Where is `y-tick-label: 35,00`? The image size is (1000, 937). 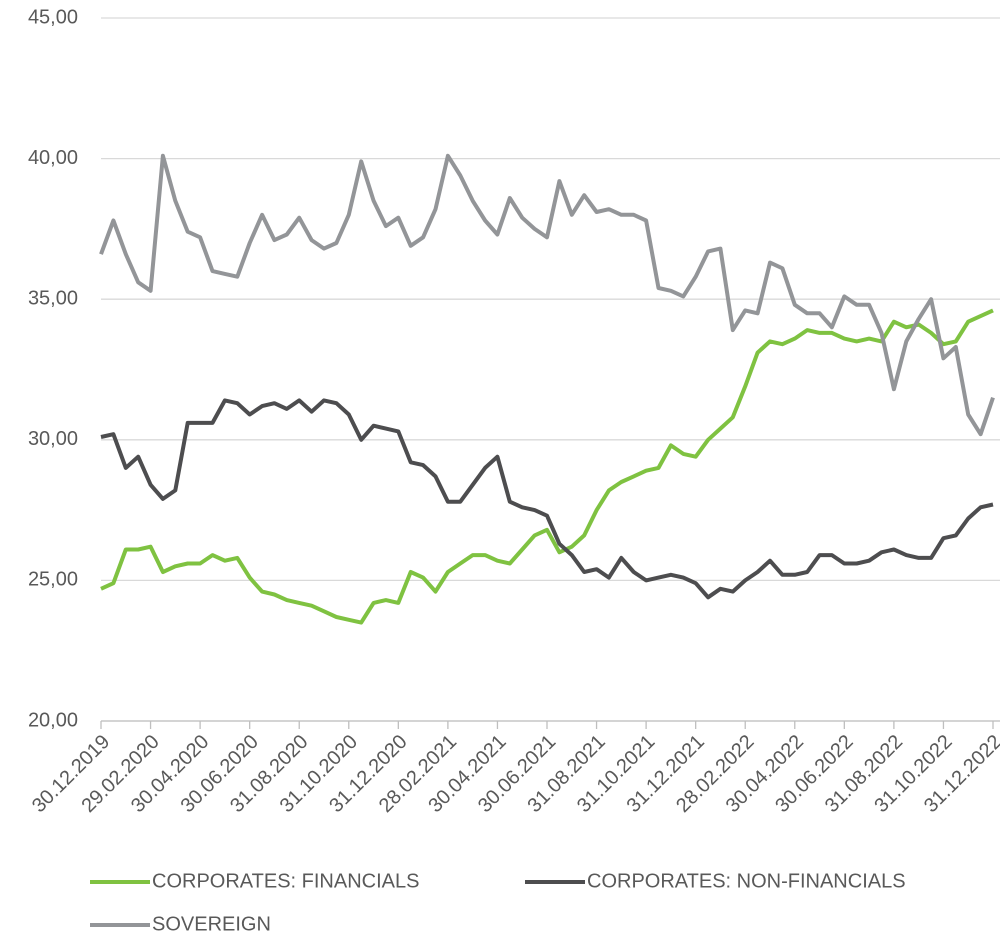 y-tick-label: 35,00 is located at coordinates (53, 298).